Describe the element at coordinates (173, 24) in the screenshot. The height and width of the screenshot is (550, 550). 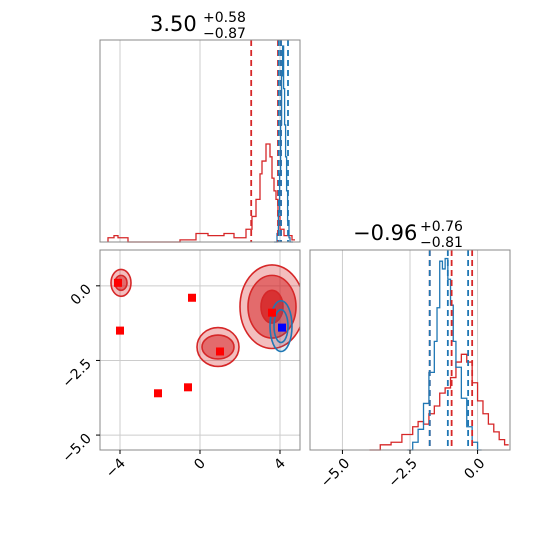
I see `param1-title-value: 3.50` at that location.